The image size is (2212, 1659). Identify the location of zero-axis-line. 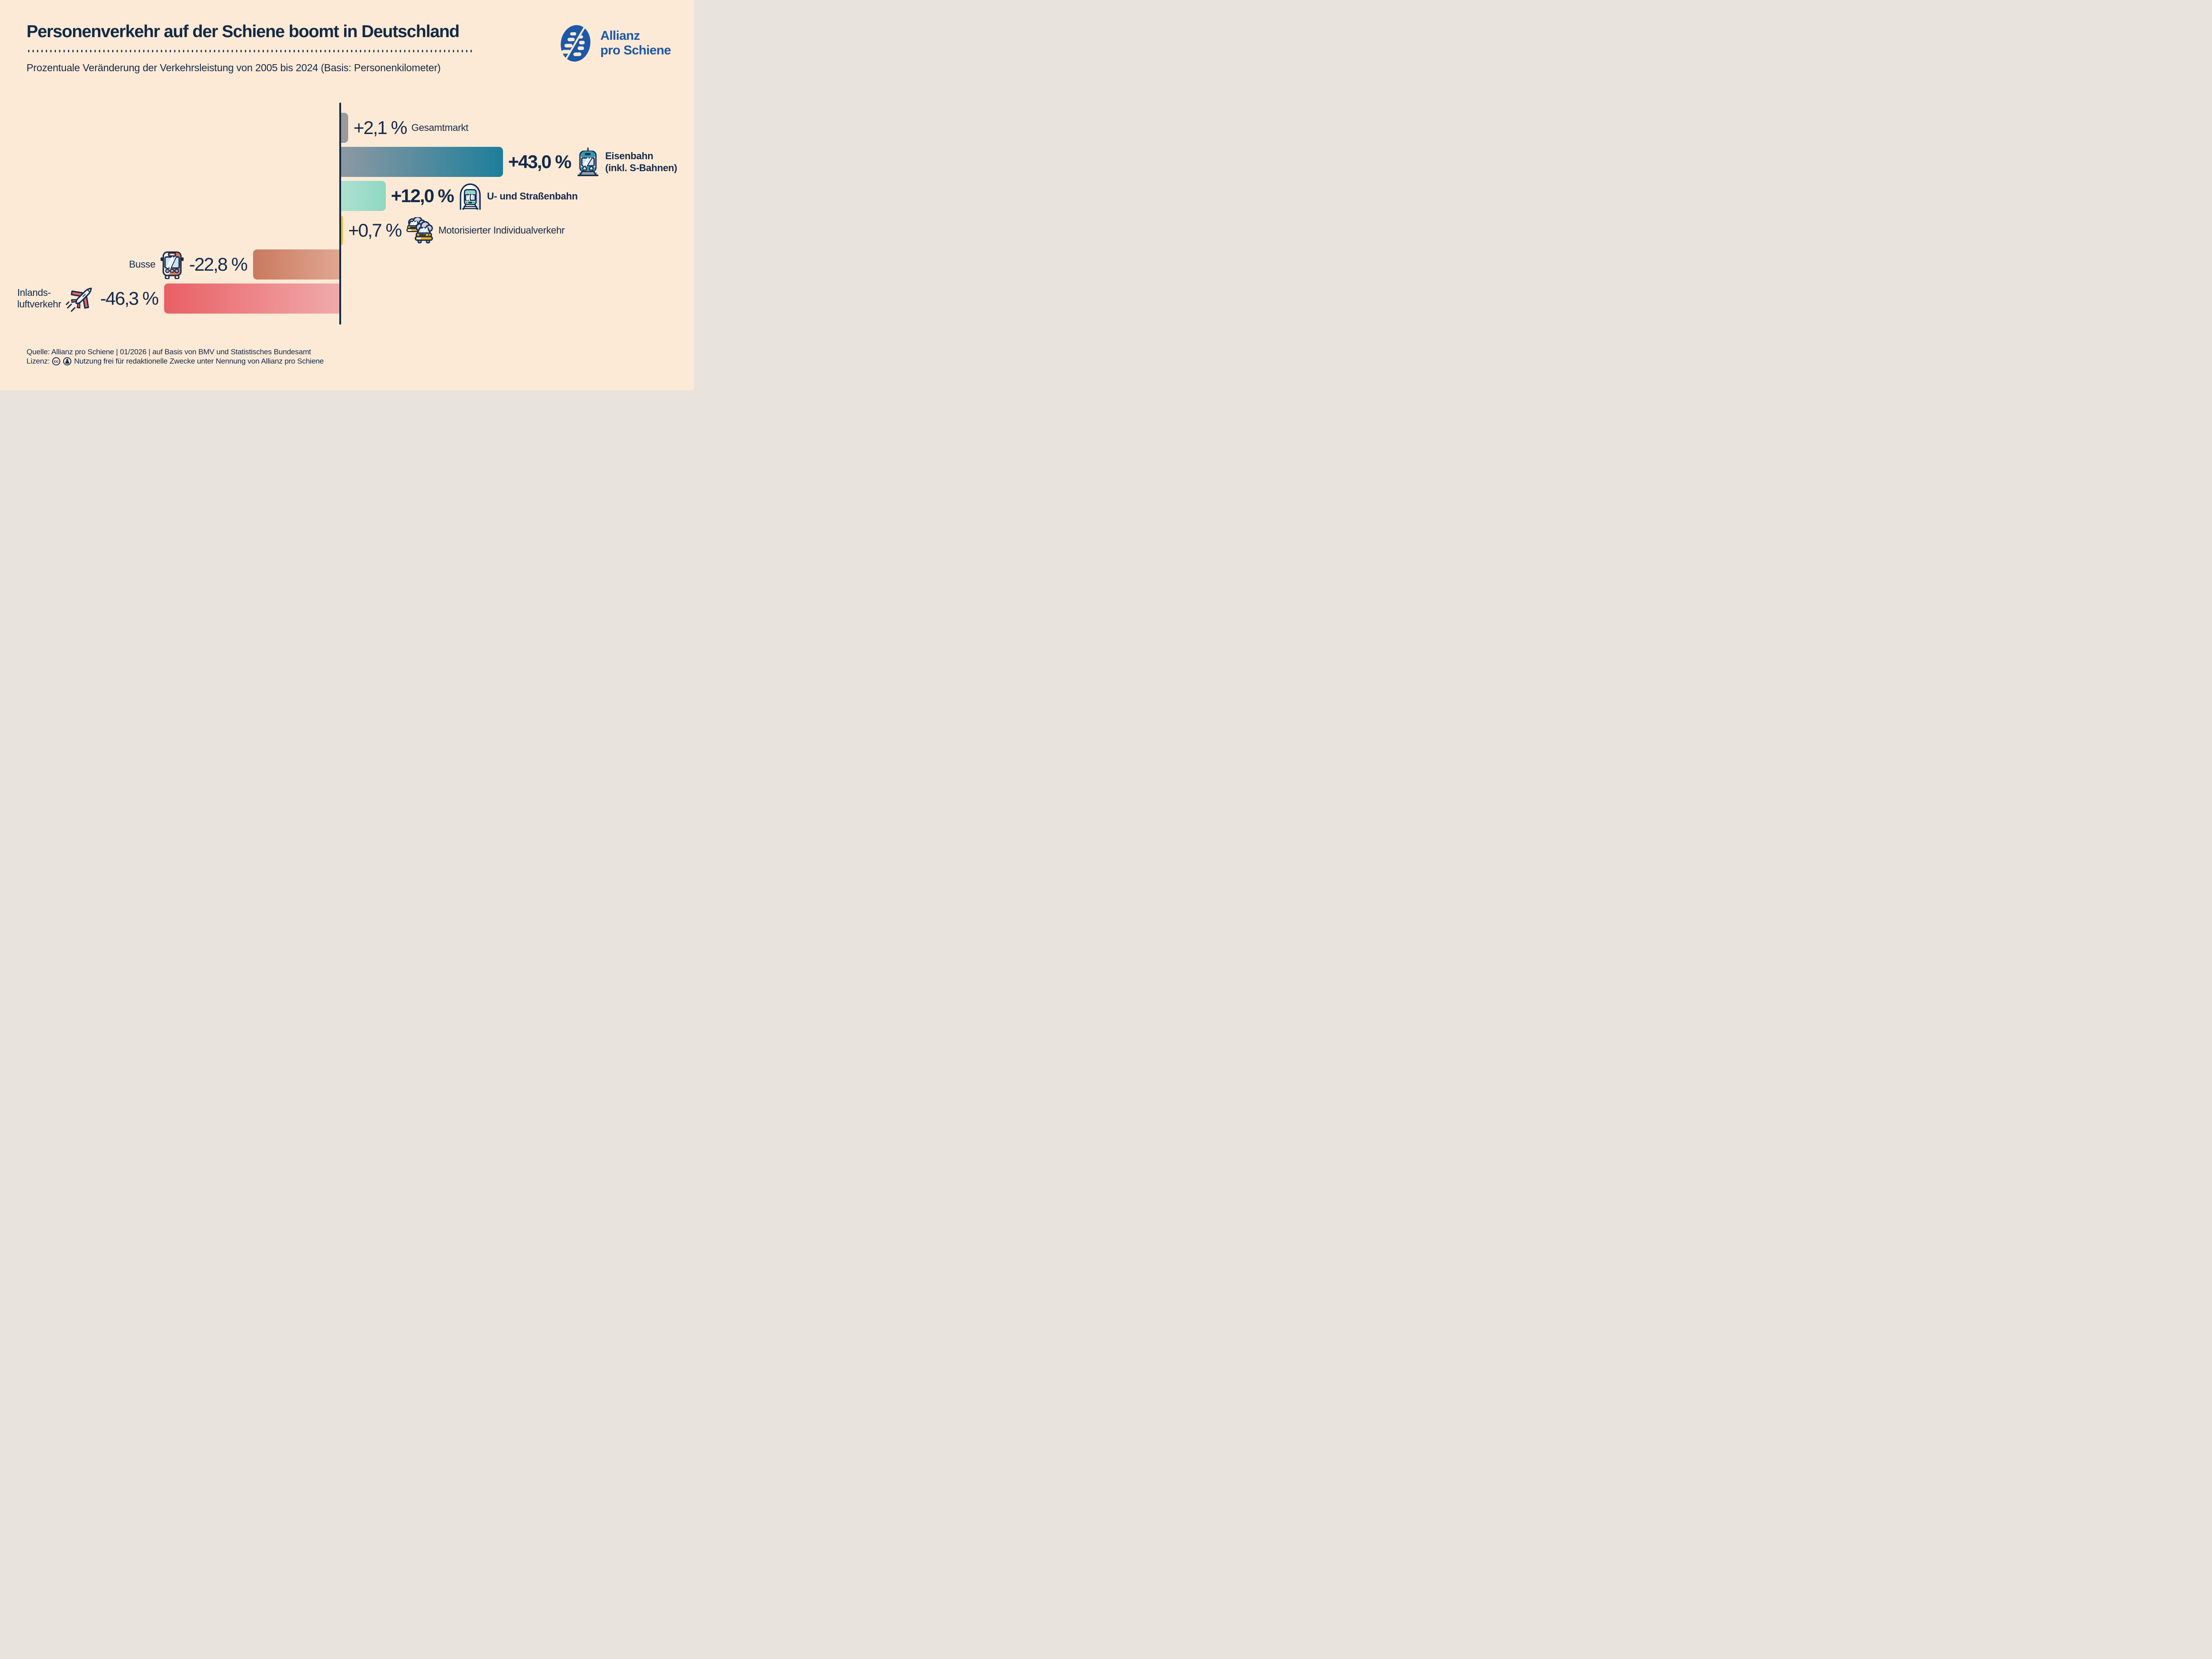
(340, 214).